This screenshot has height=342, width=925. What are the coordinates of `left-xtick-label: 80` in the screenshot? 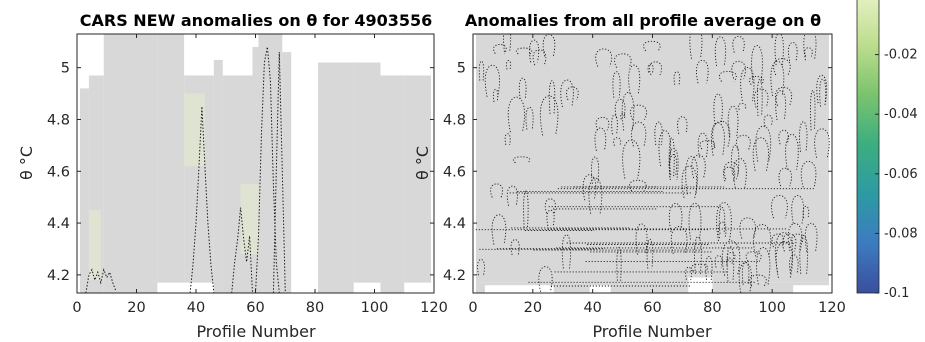 It's located at (315, 308).